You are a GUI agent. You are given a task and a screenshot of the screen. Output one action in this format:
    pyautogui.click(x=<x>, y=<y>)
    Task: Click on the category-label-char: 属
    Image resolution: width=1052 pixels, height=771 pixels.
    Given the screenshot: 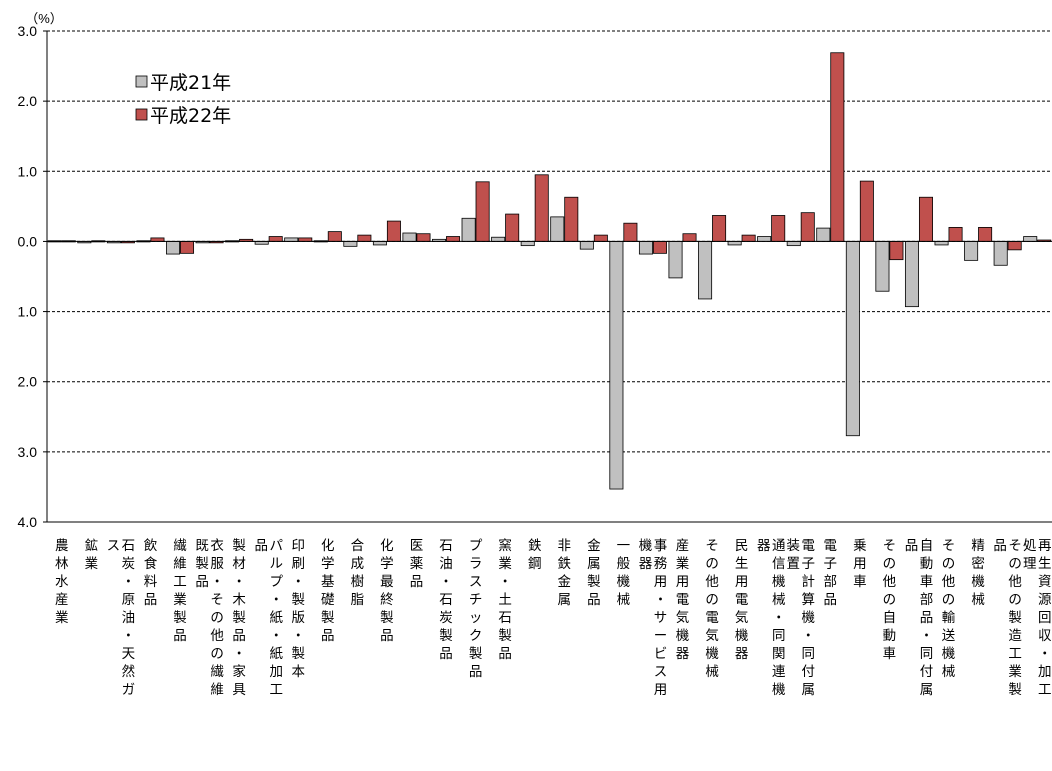 What is the action you would take?
    pyautogui.click(x=565, y=600)
    